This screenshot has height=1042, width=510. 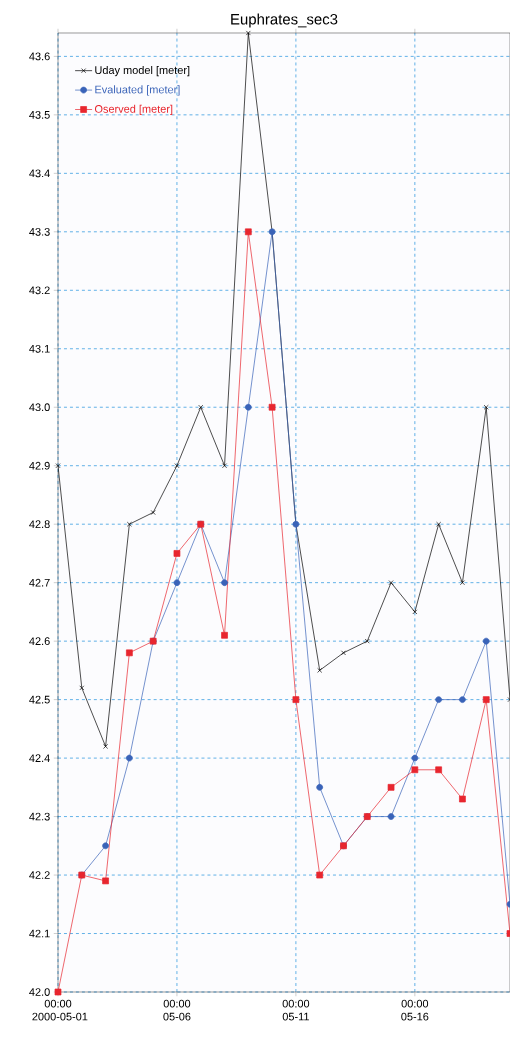 I want to click on legend-label: Uday model [meter], so click(x=142, y=71).